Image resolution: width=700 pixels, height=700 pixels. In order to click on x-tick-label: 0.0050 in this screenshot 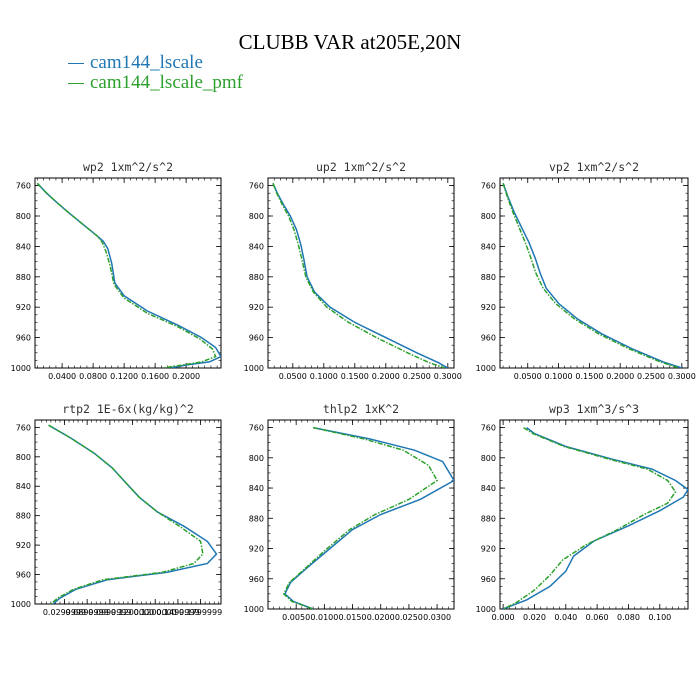, I will do `click(296, 617)`.